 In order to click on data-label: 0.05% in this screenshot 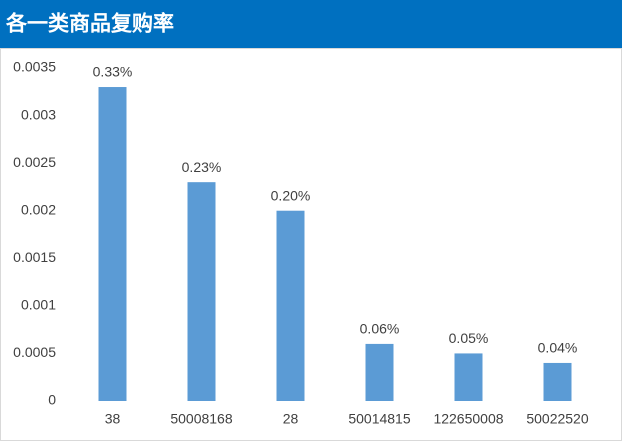, I will do `click(469, 338)`.